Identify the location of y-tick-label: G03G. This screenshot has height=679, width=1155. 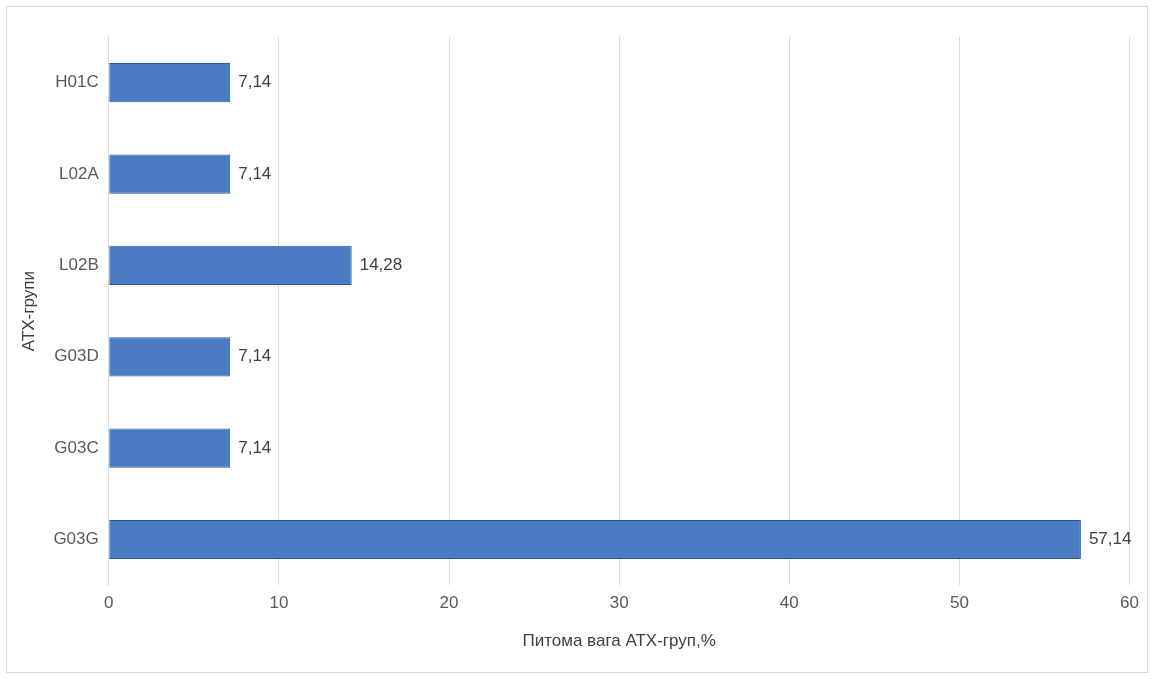
(76, 539).